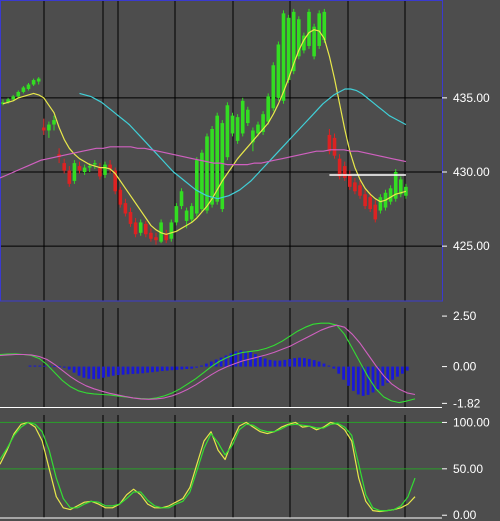 This screenshot has width=500, height=521. Describe the element at coordinates (465, 514) in the screenshot. I see `stochastic-tick-label: 0.00` at that location.